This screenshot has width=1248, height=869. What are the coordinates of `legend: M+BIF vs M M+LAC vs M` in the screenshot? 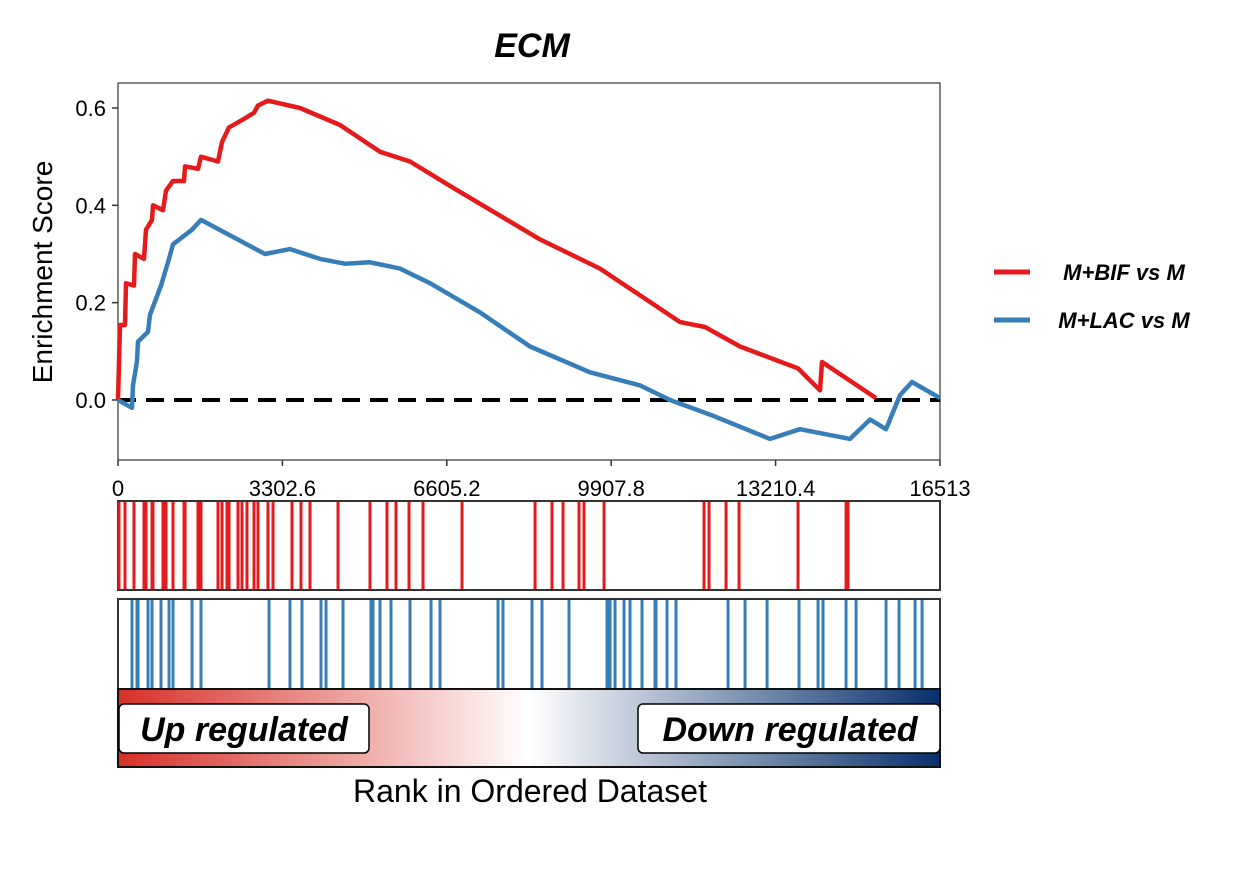 It's located at (1092, 296).